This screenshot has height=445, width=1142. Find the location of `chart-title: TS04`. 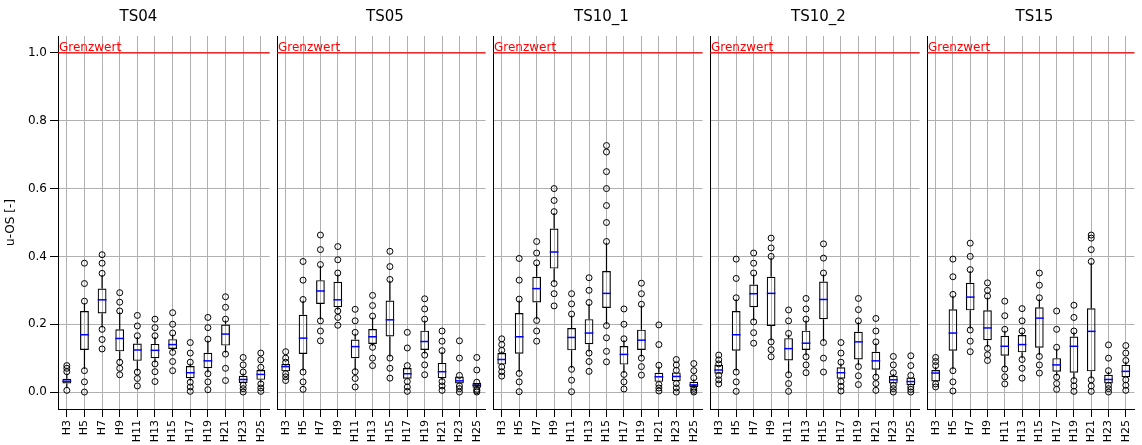

chart-title: TS04 is located at coordinates (138, 15).